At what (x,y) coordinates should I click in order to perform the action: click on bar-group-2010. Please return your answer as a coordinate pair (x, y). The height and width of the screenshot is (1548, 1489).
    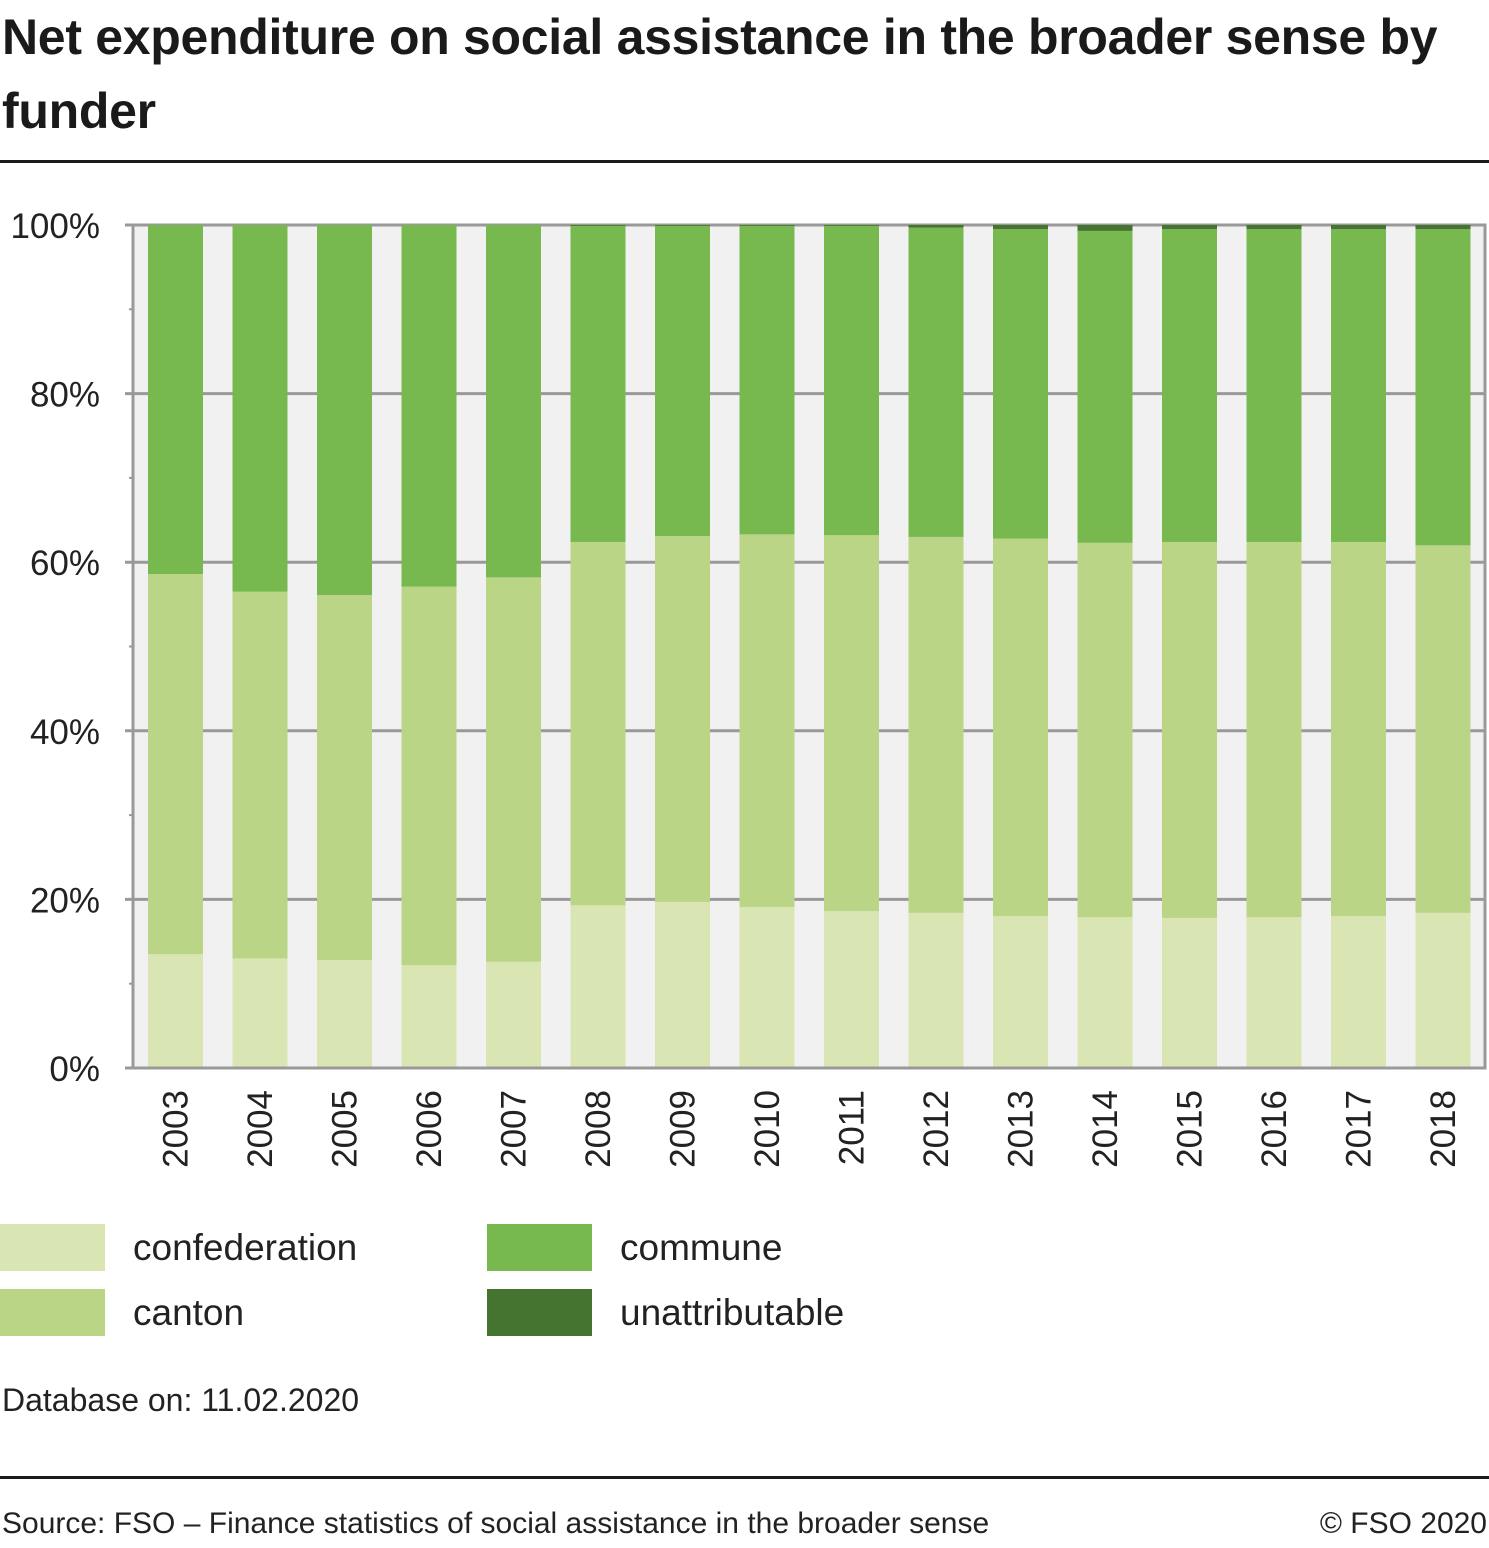
    Looking at the image, I should click on (767, 646).